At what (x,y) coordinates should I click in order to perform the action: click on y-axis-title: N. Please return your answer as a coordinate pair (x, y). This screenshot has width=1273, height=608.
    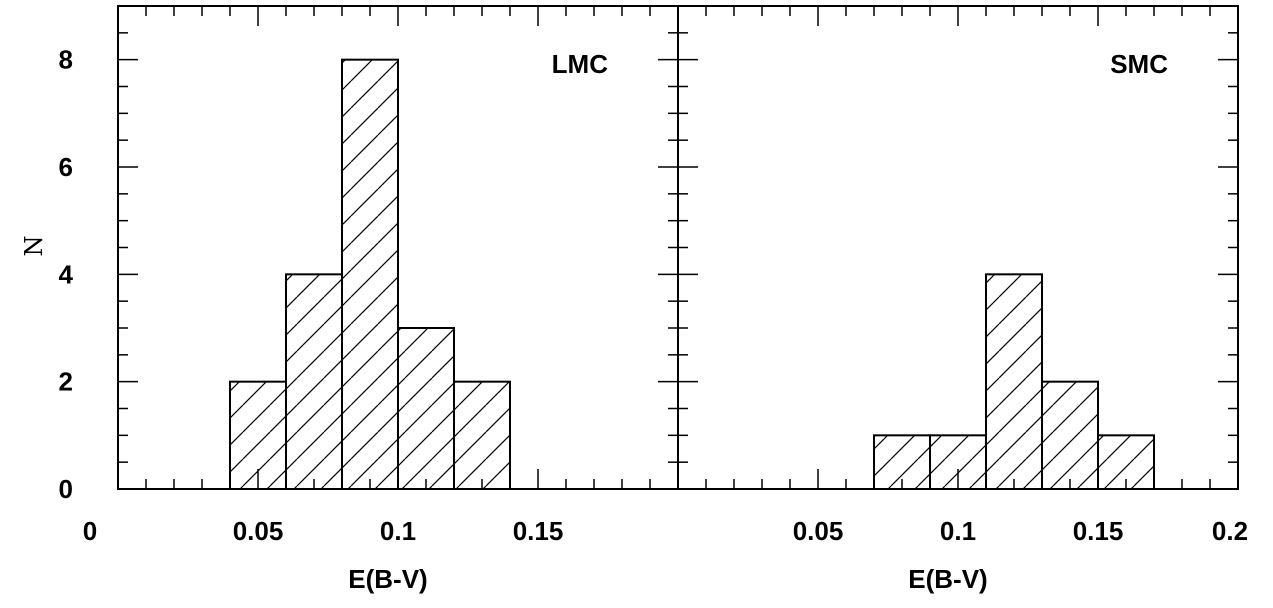
    Looking at the image, I should click on (34, 246).